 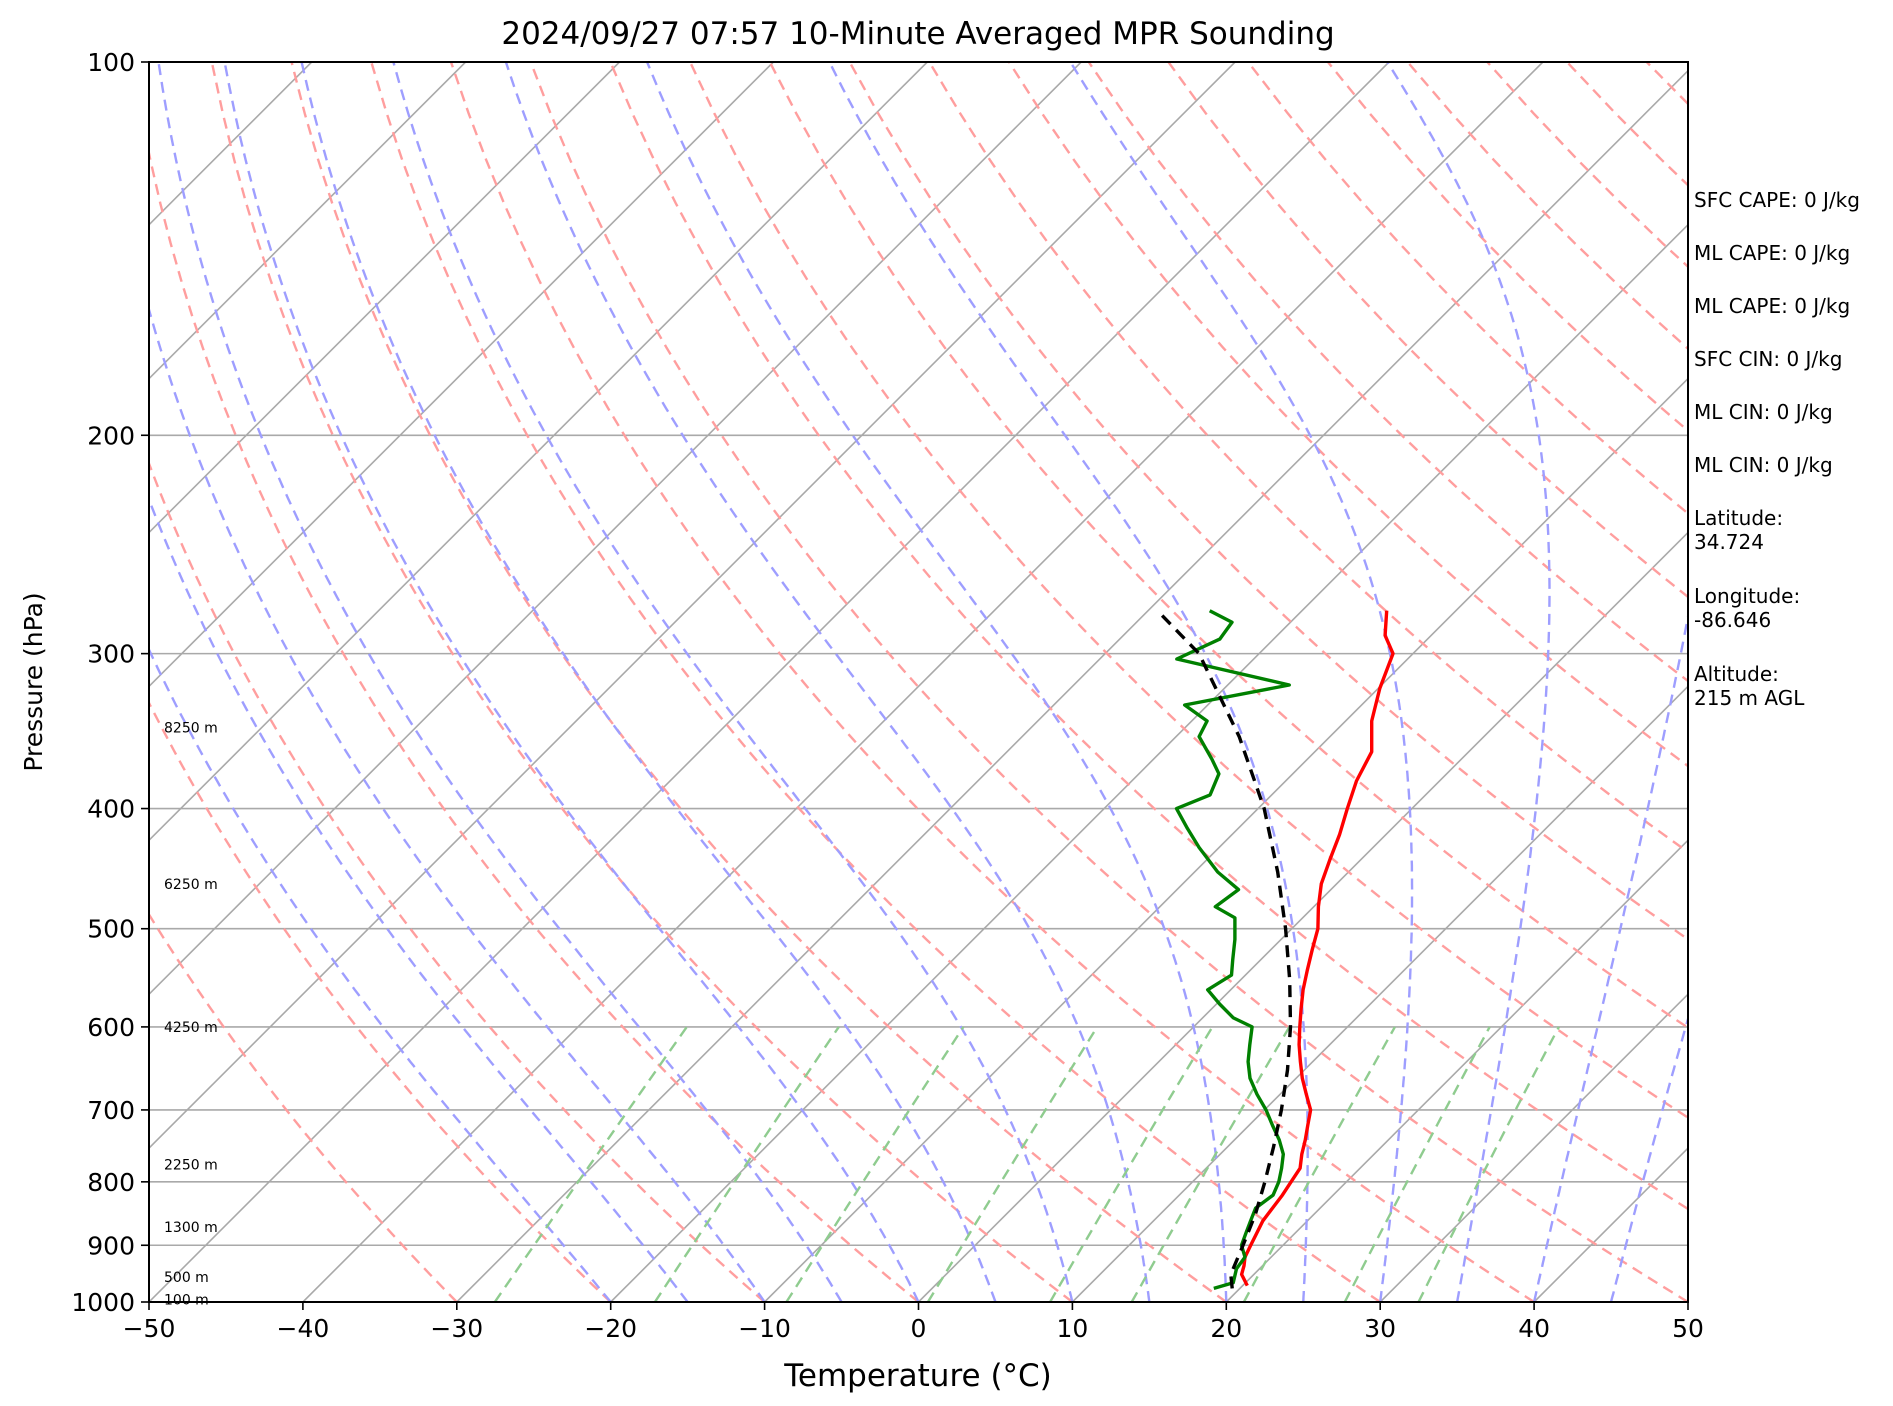 I want to click on x-tick-label: −10, so click(x=764, y=1328).